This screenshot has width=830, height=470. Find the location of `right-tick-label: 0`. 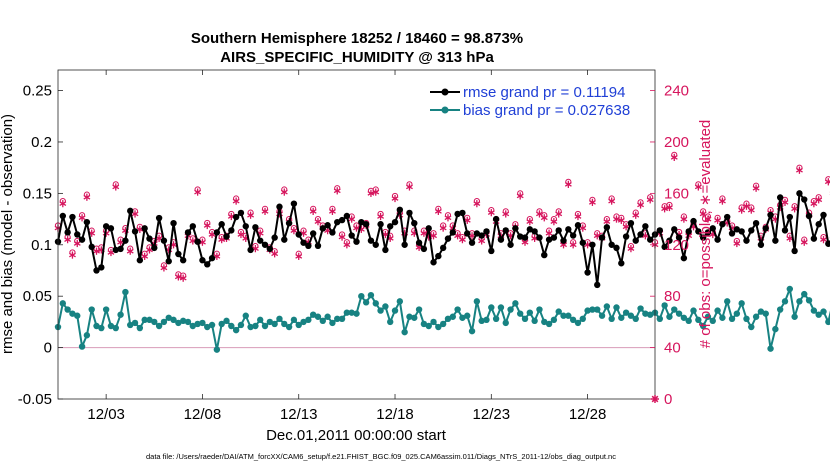

right-tick-label: 0 is located at coordinates (668, 399).